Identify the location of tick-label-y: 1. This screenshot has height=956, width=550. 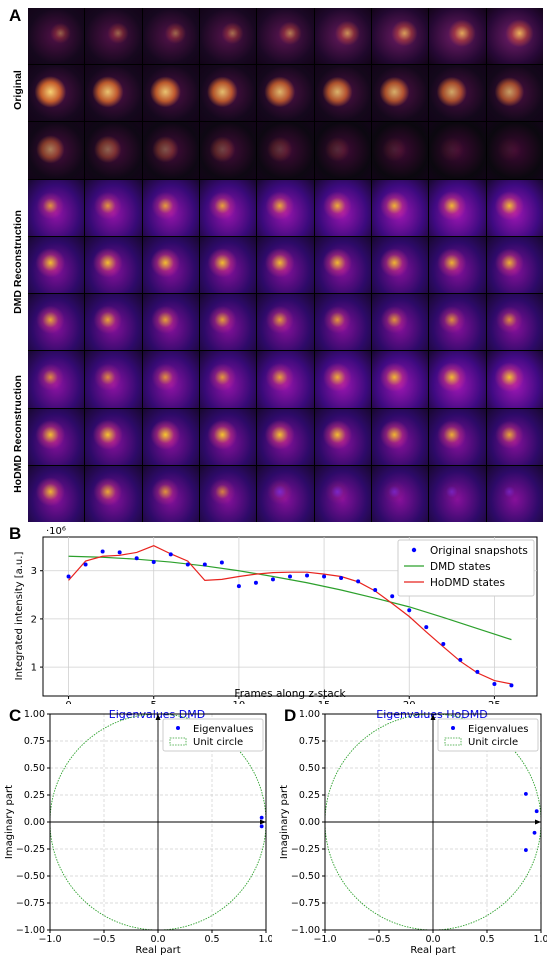
(34, 668).